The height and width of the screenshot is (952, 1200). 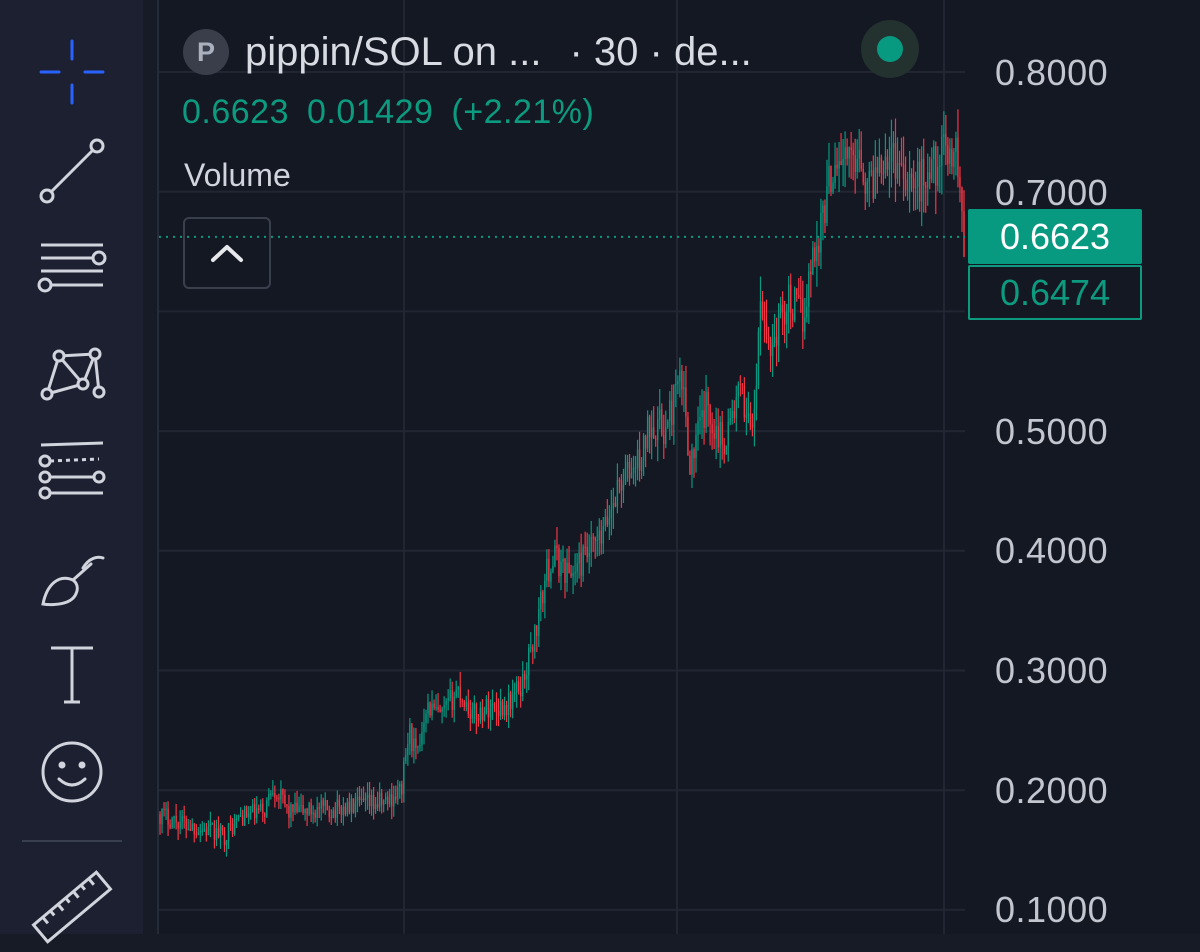 I want to click on text-icon, so click(x=72, y=673).